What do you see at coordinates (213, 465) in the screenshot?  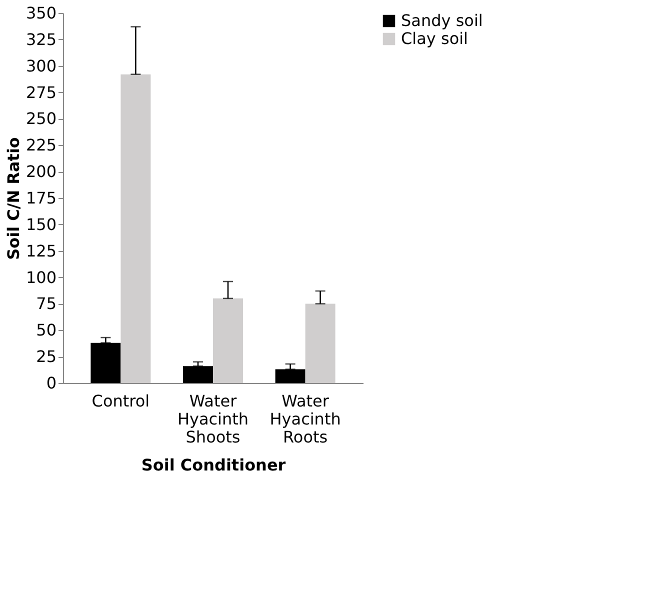 I see `x-axis-title: Soil Conditioner` at bounding box center [213, 465].